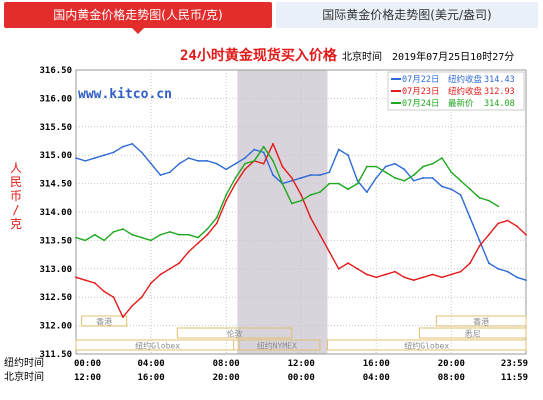 The width and height of the screenshot is (543, 400). What do you see at coordinates (420, 80) in the screenshot?
I see `legend-series-name: 07月22日` at bounding box center [420, 80].